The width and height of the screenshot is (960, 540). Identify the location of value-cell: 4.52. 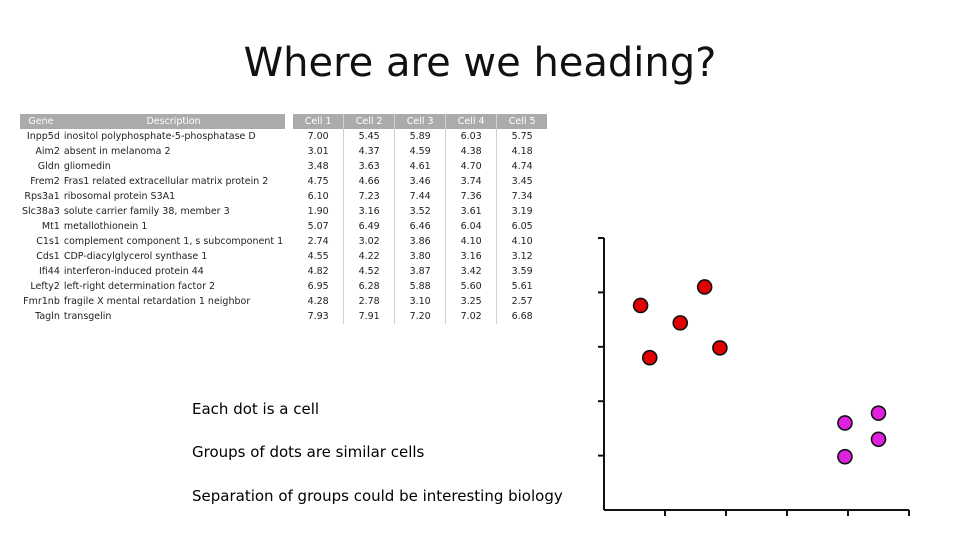
(369, 271).